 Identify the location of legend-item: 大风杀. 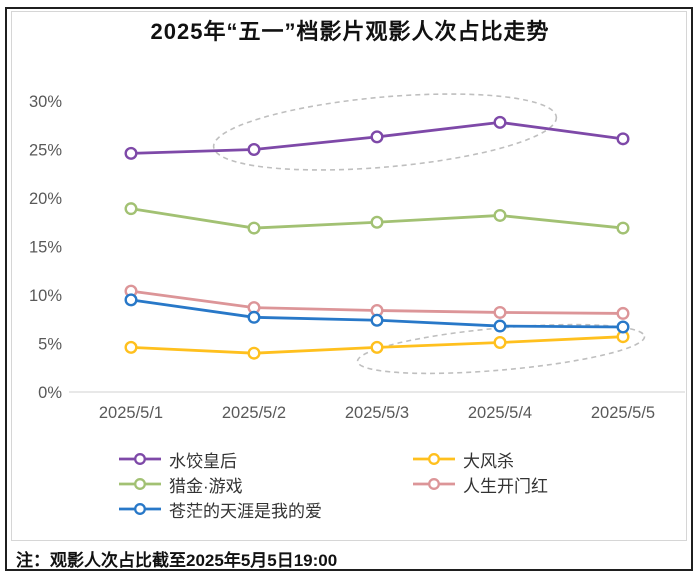
(463, 459).